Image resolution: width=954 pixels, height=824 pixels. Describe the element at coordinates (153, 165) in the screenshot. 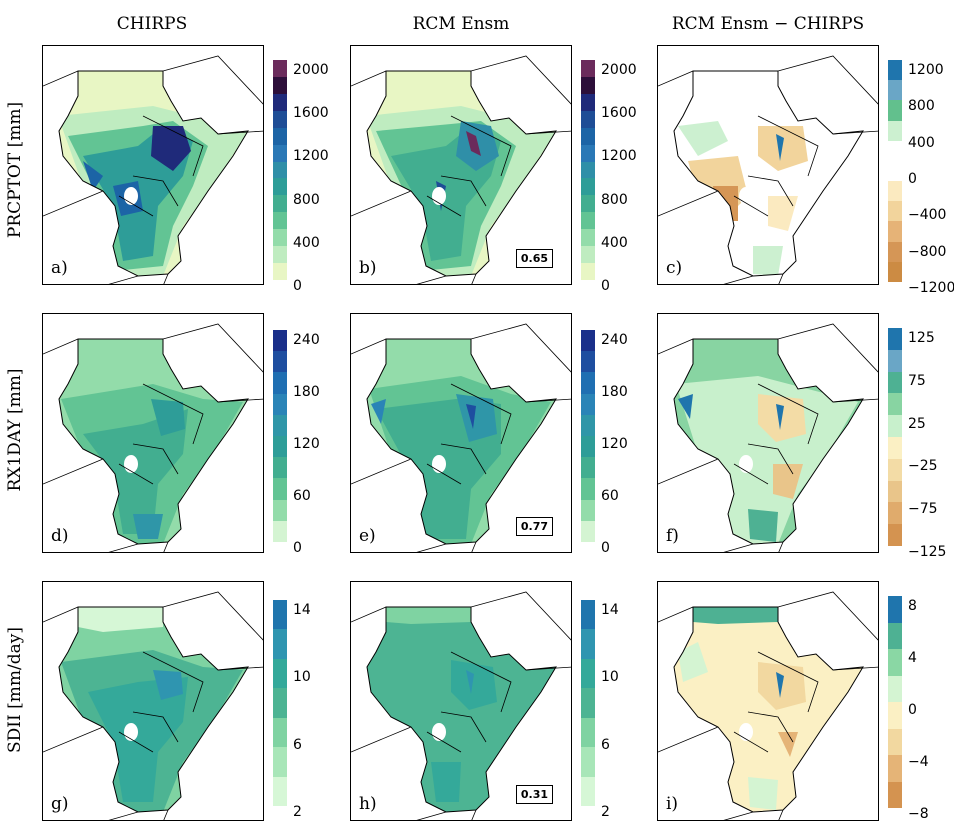

I see `map-panel-a: a)` at that location.